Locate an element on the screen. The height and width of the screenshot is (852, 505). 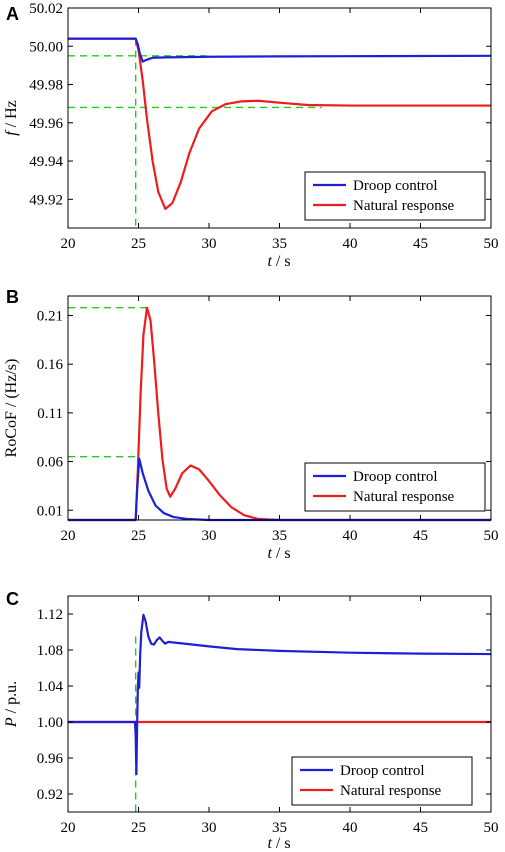
y-tick-label: 1.00 is located at coordinates (50, 723).